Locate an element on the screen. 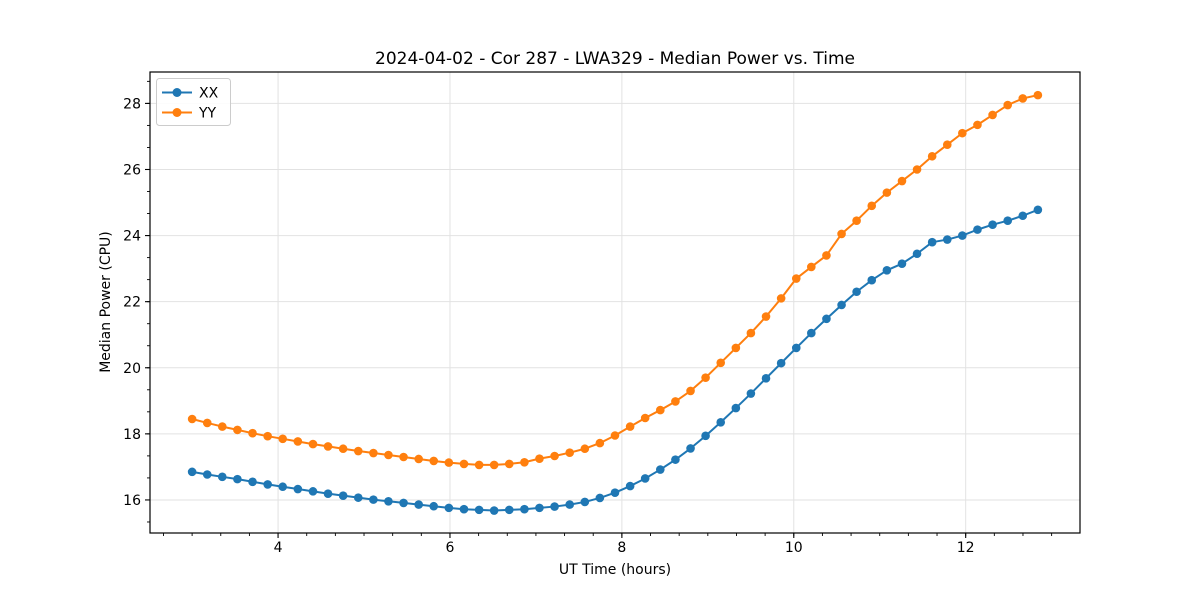 This screenshot has height=600, width=1200. x-axis-label: UT Time (hours) is located at coordinates (615, 570).